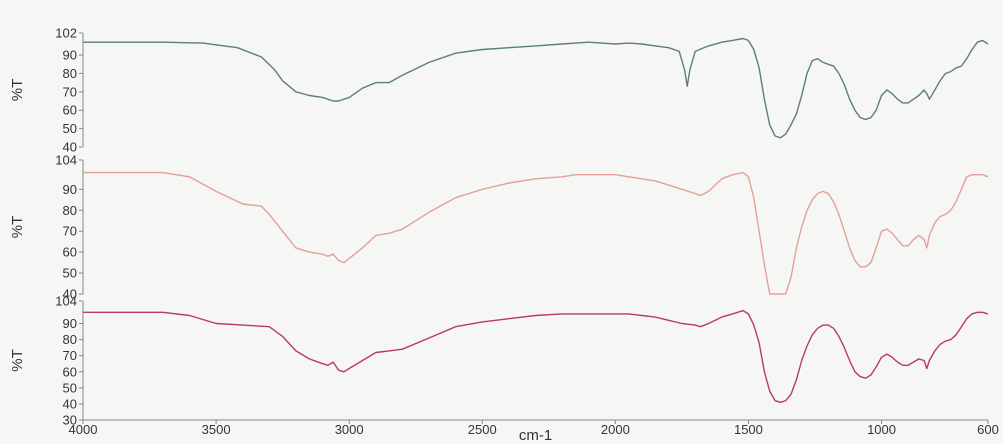  I want to click on x-tick-label: 1000, so click(881, 429).